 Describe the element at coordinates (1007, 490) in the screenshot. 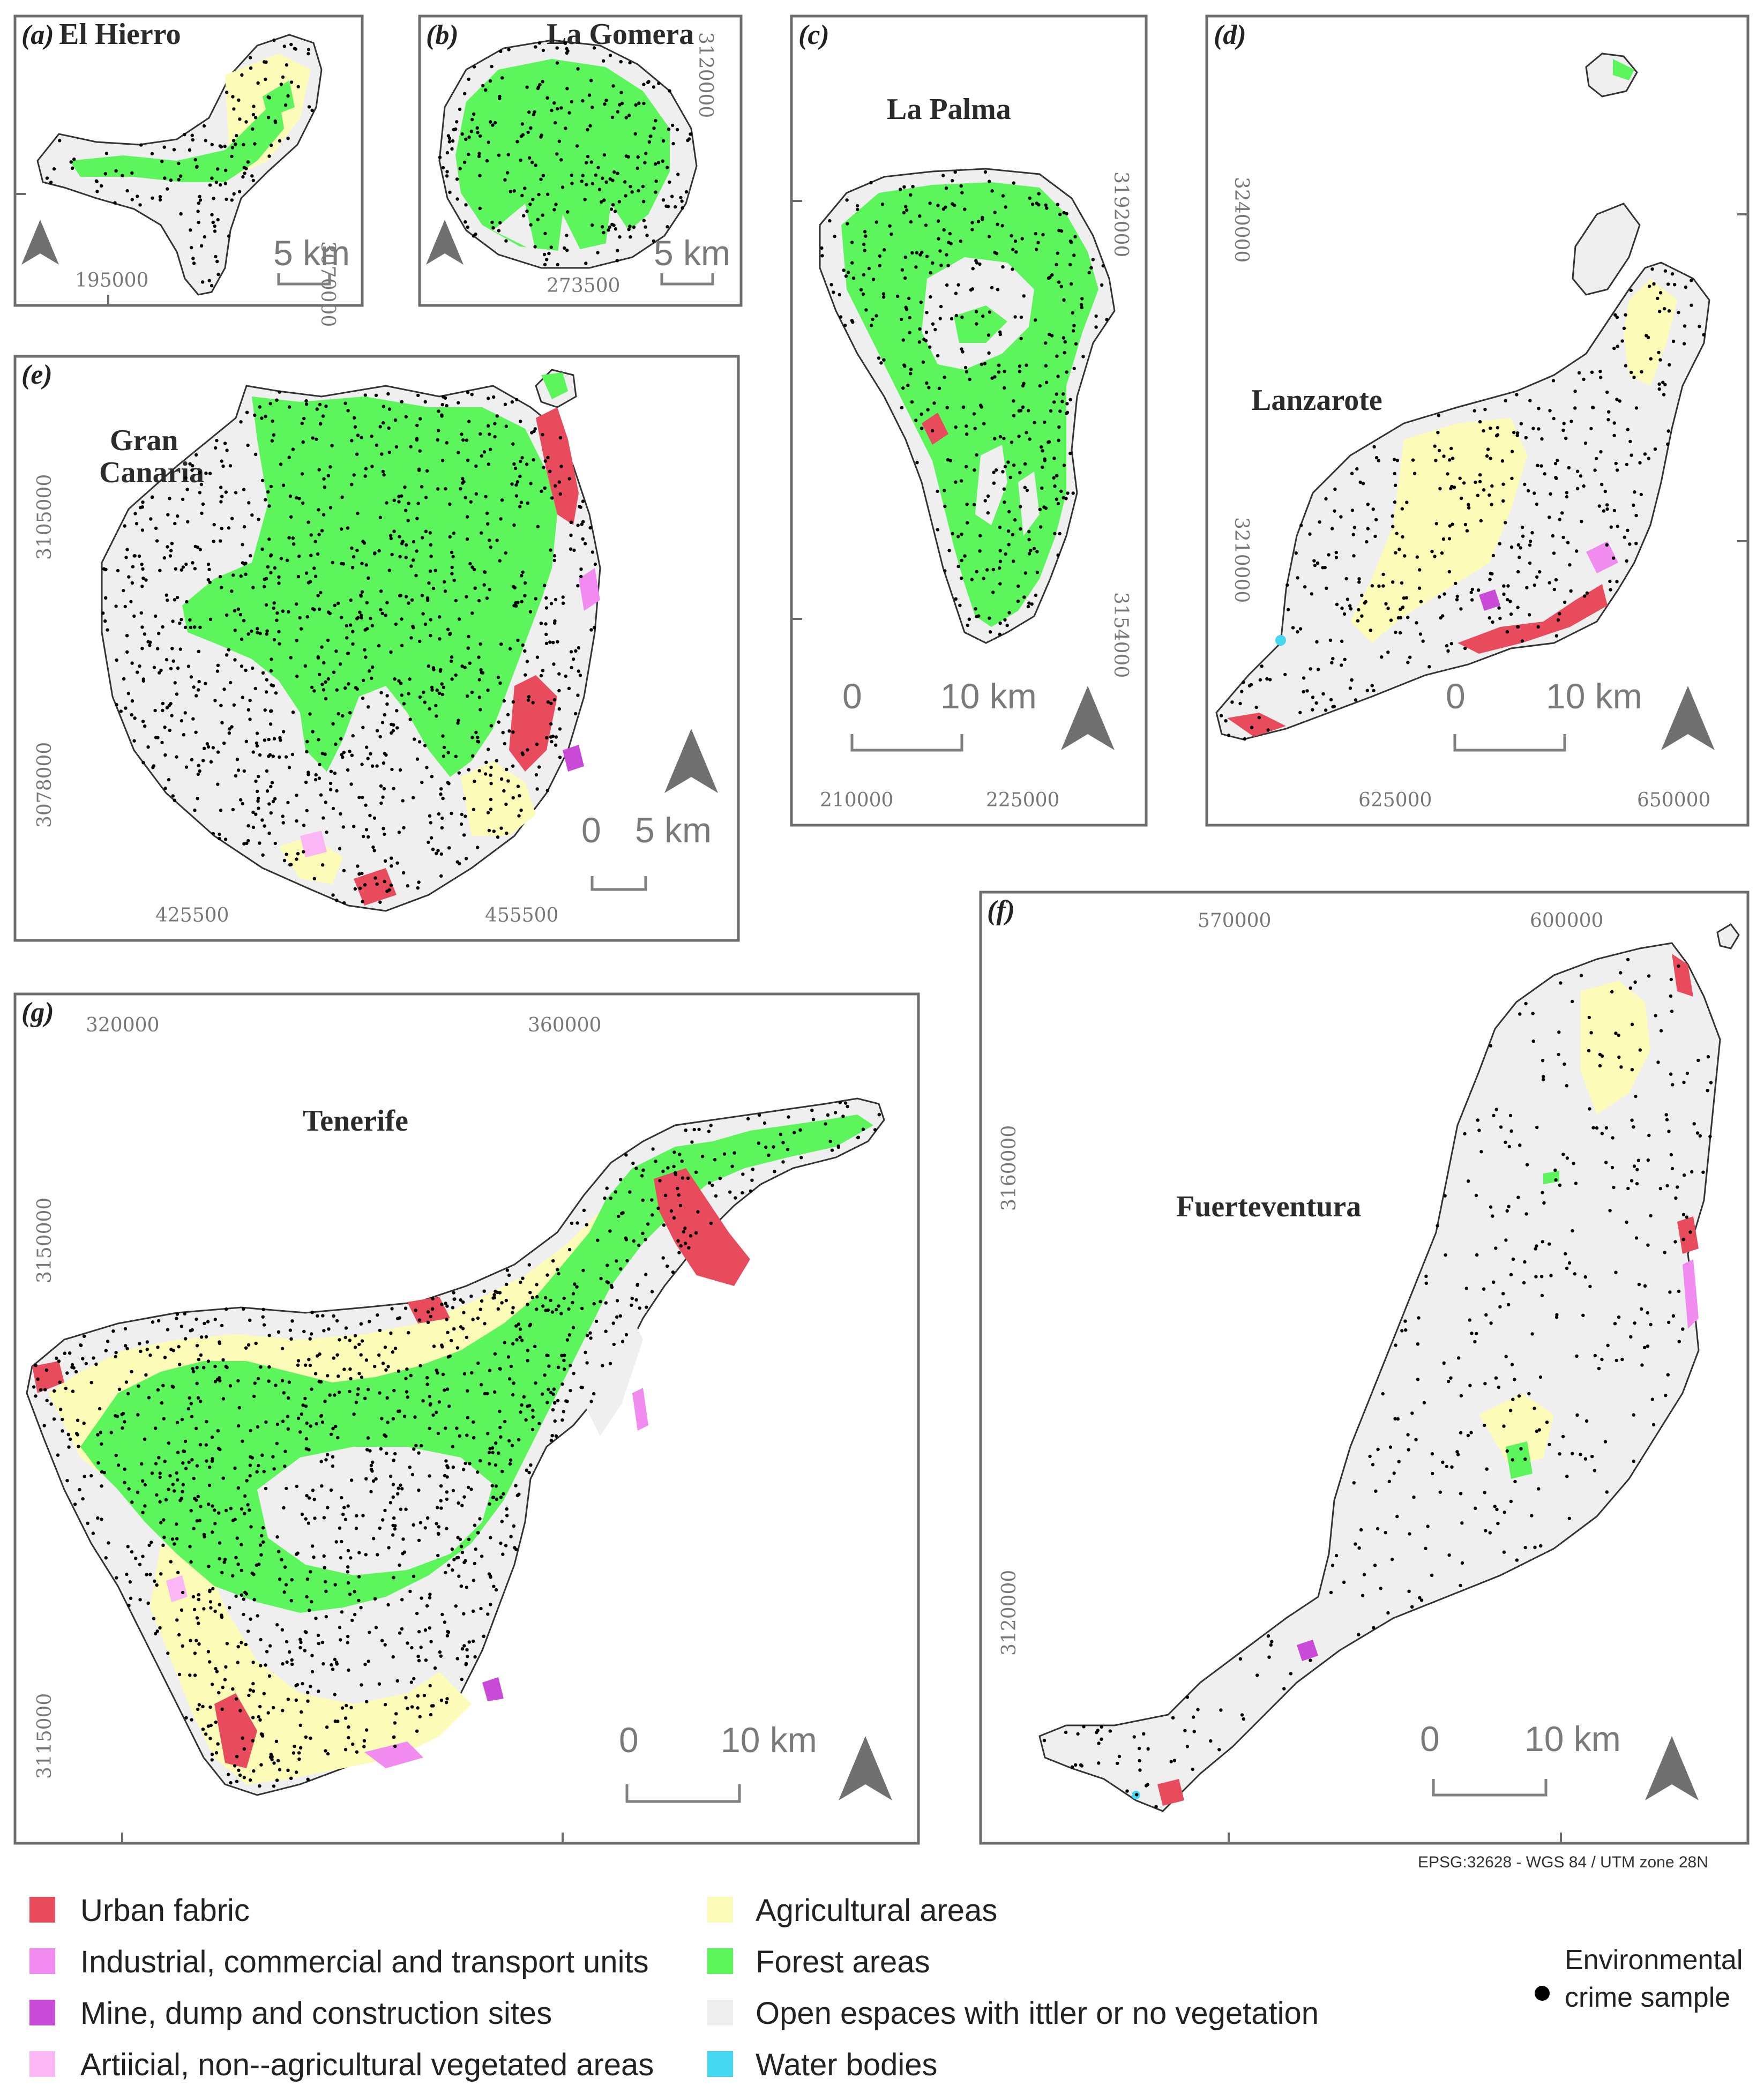

I see `open-space` at that location.